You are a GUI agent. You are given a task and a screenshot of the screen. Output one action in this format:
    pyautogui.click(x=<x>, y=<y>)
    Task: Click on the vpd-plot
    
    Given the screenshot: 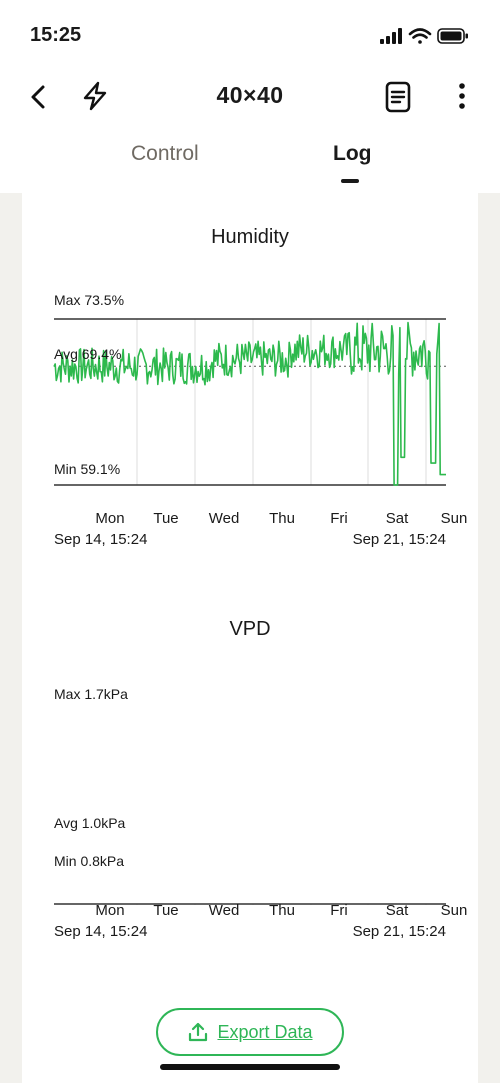 What is the action you would take?
    pyautogui.click(x=250, y=904)
    